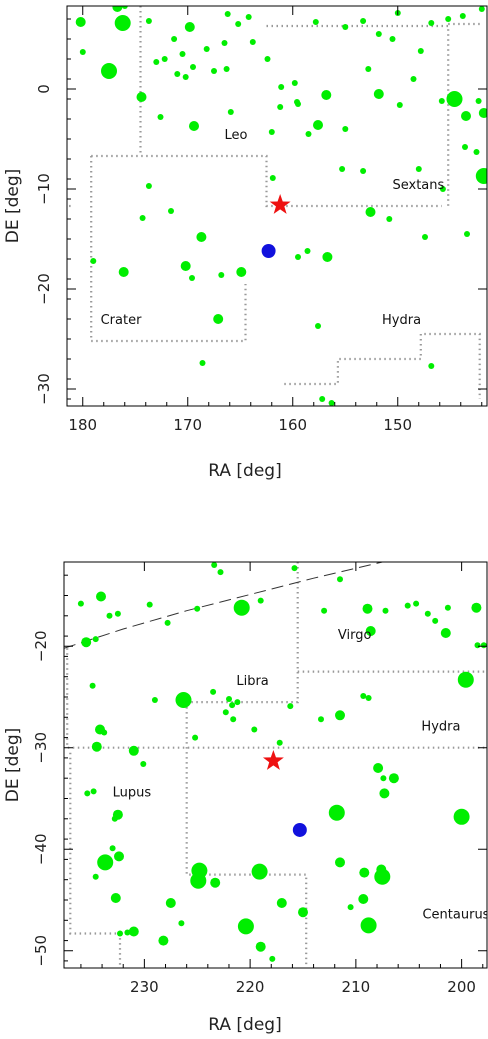 This screenshot has height=1039, width=488. Describe the element at coordinates (41, 849) in the screenshot. I see `y-tick-label: −40` at that location.